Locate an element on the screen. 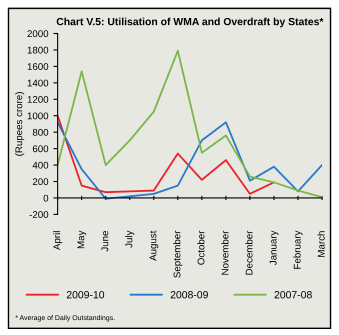 The width and height of the screenshot is (339, 335). y-tick-label: 200 is located at coordinates (40, 182).